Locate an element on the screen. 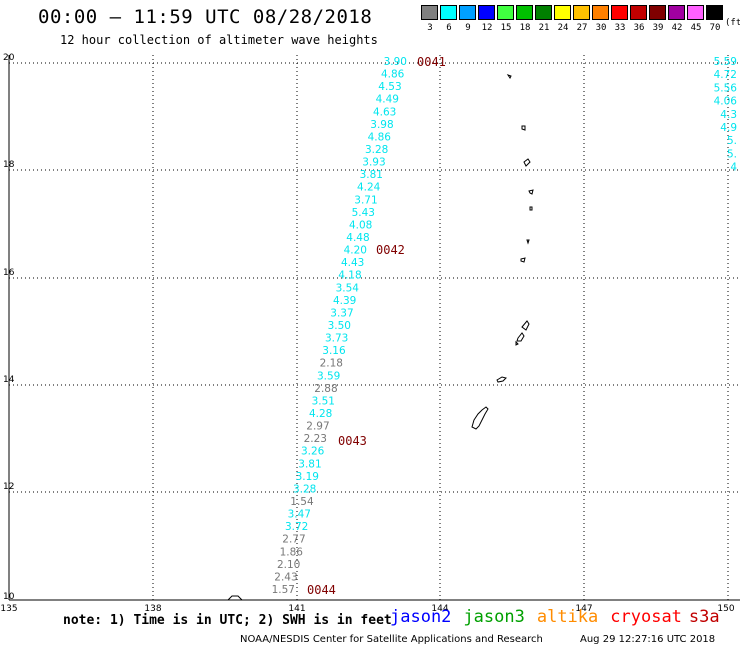 This screenshot has height=650, width=740. wave-height-label: 3.59 is located at coordinates (328, 376).